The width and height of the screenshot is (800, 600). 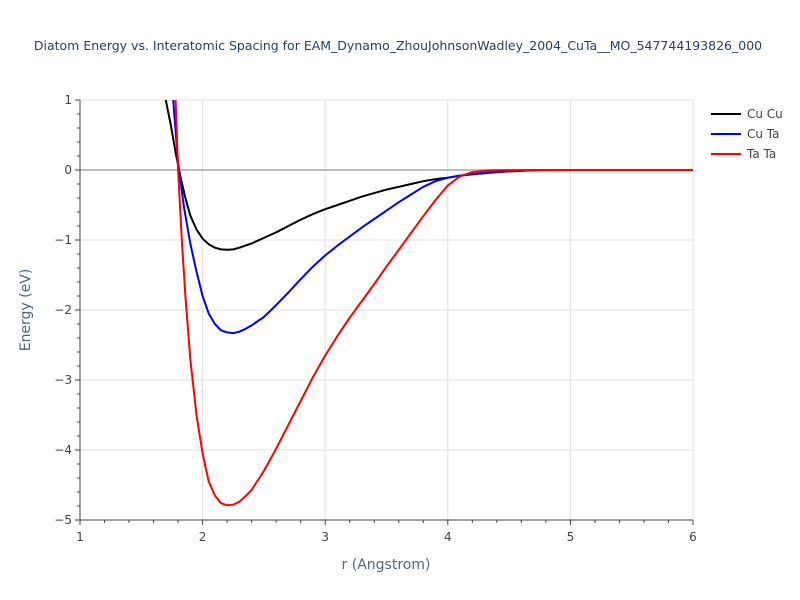 I want to click on x-tick-labels: 1 2 3 4 5 6, so click(x=386, y=537).